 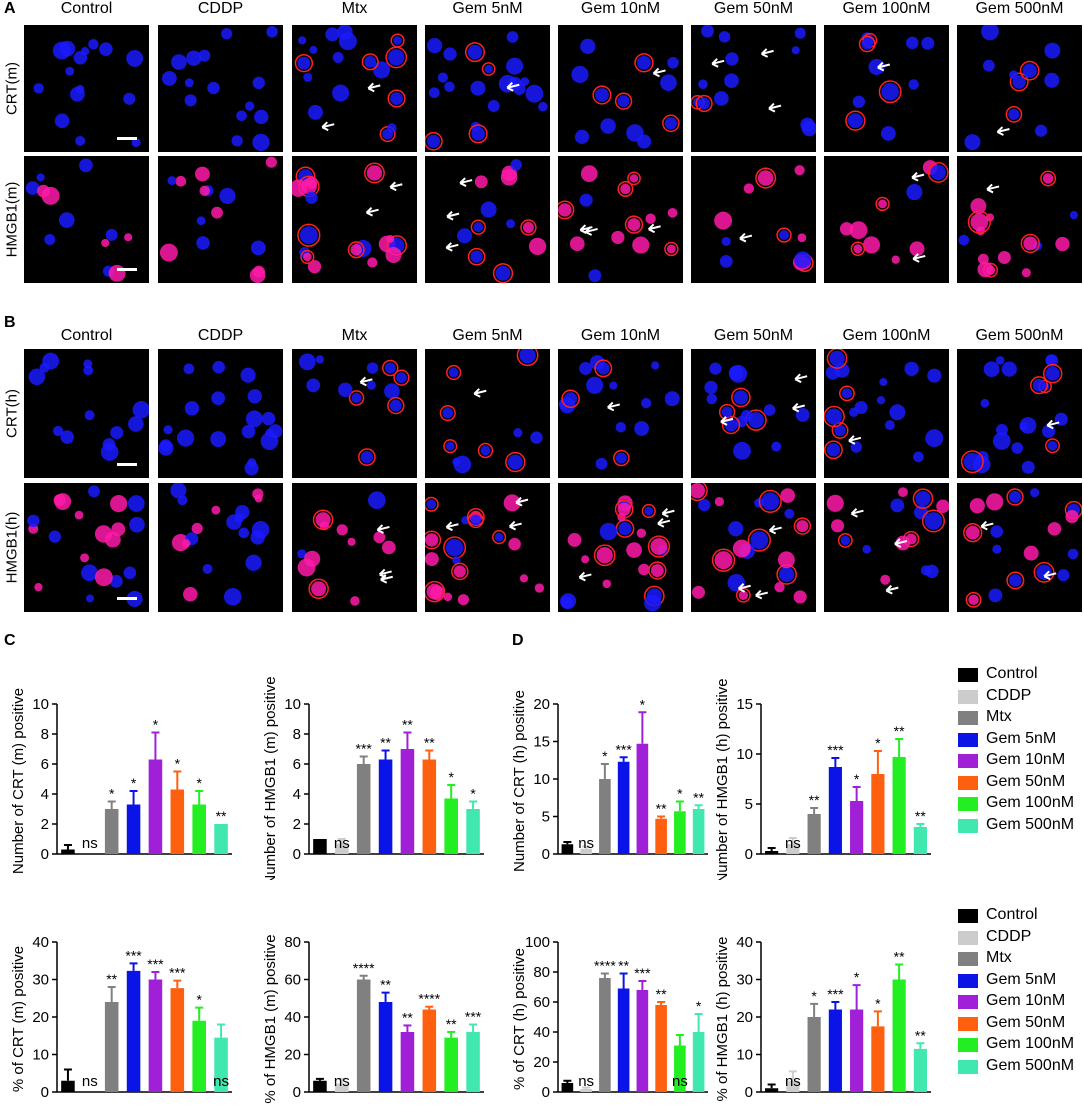 I want to click on micrograph-crt-m-cddp, so click(x=220, y=88).